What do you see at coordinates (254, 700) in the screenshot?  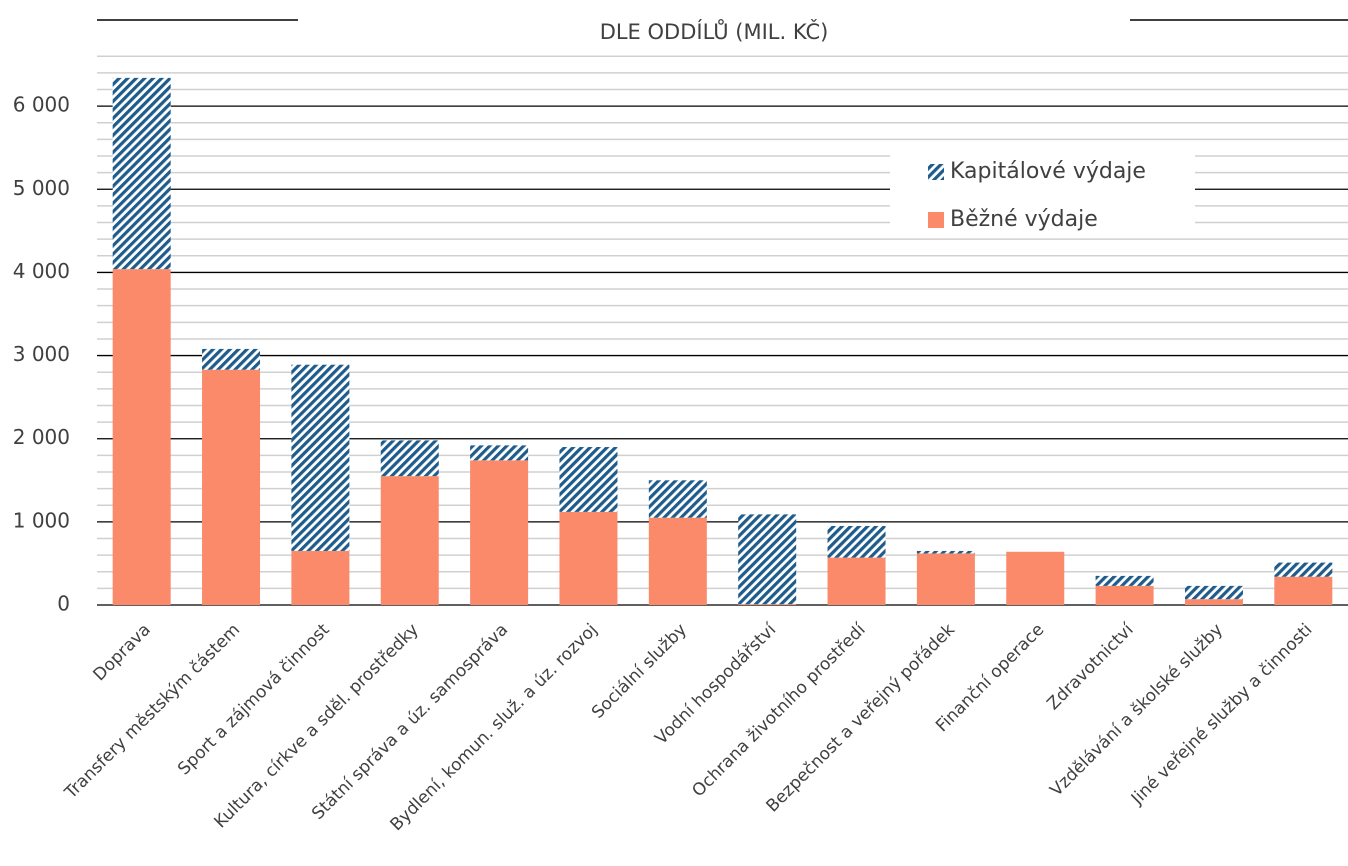 I see `x-tick-label: Sport a zájmová činnost` at bounding box center [254, 700].